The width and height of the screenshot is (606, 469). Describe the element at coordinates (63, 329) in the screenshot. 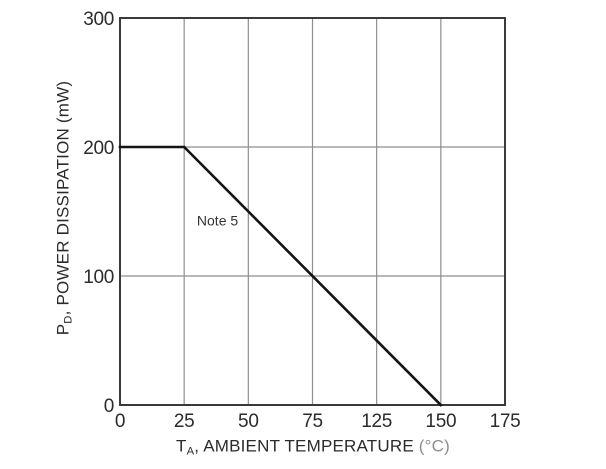

I see `y-axis-title-prefix: P` at that location.